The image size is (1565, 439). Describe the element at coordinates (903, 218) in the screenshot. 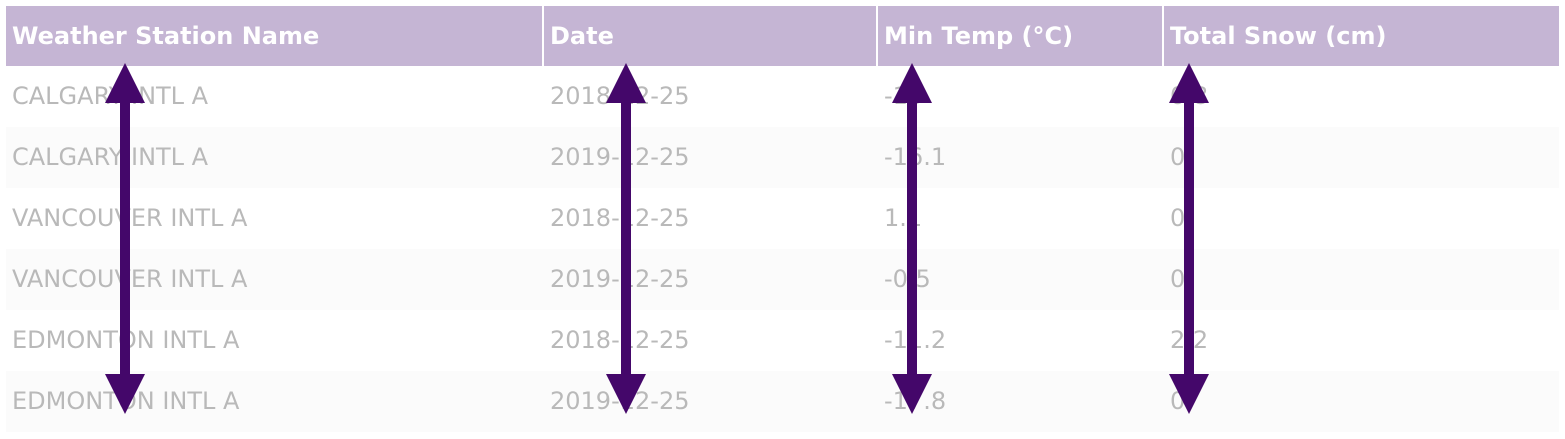

I see `cell-min-temp: 1.1` at that location.